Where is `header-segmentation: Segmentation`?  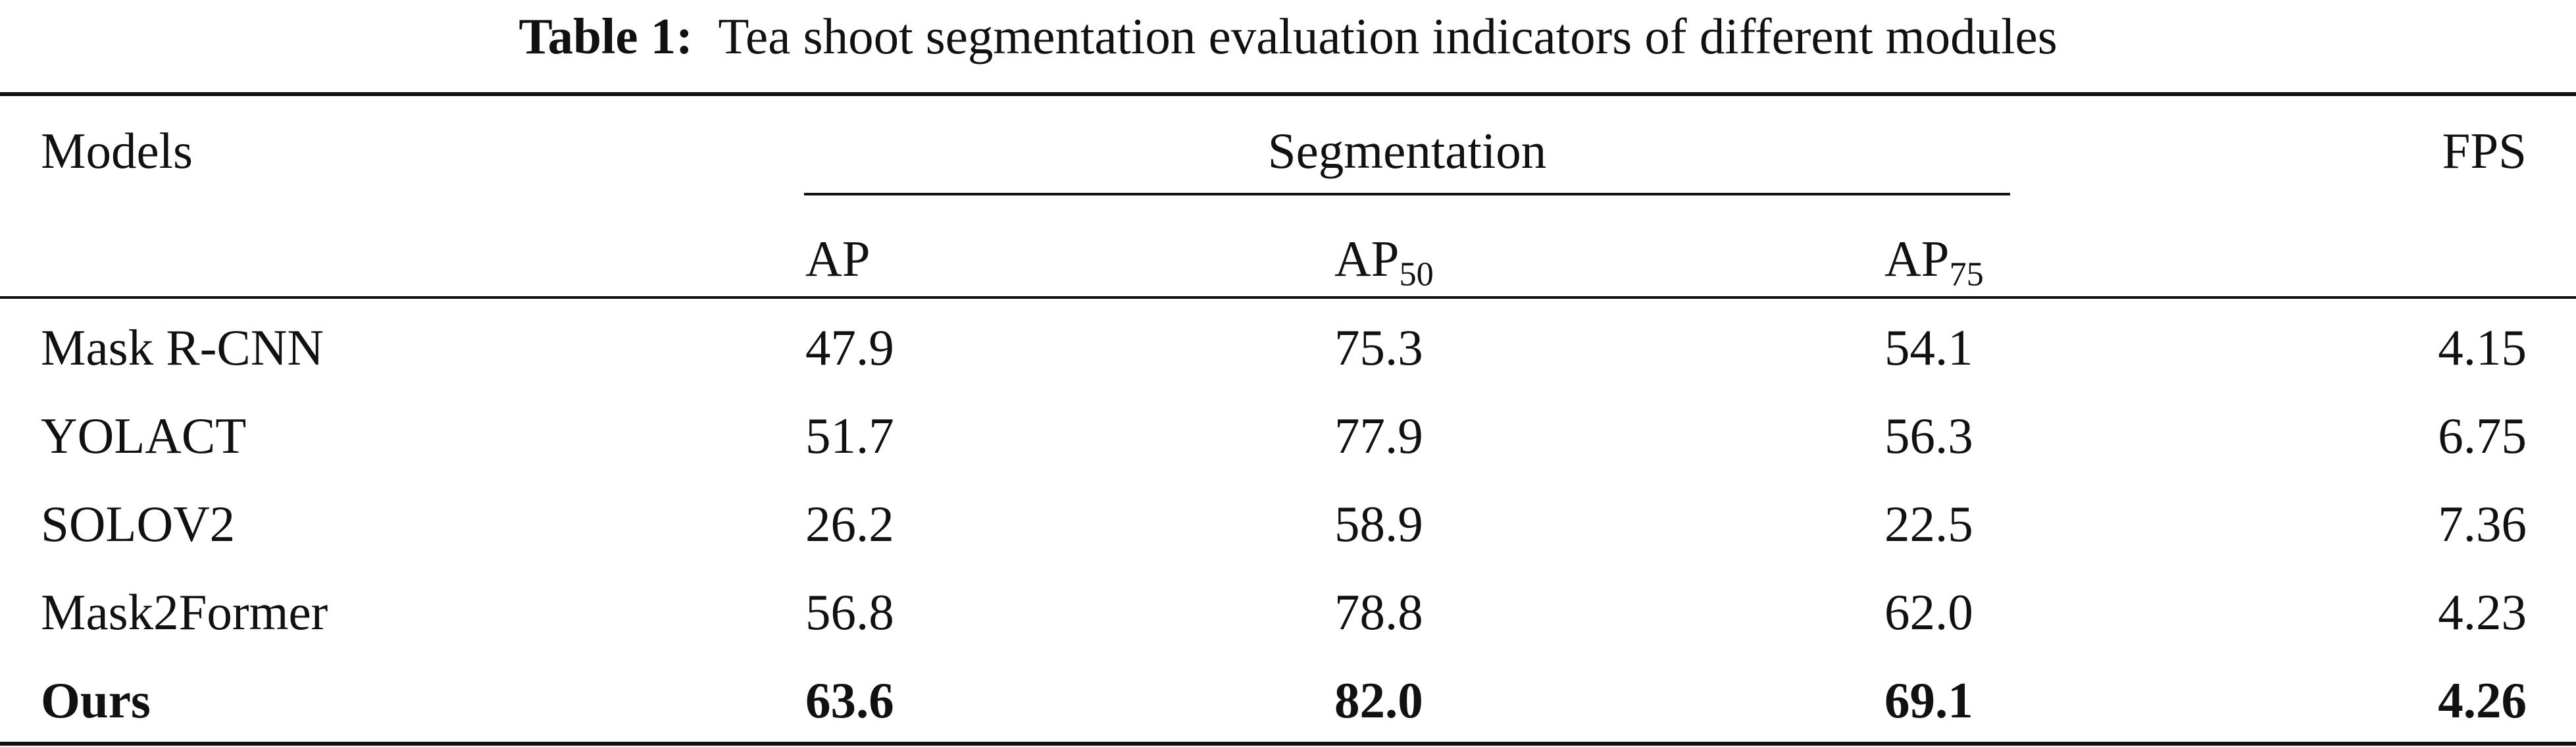 header-segmentation: Segmentation is located at coordinates (1407, 150).